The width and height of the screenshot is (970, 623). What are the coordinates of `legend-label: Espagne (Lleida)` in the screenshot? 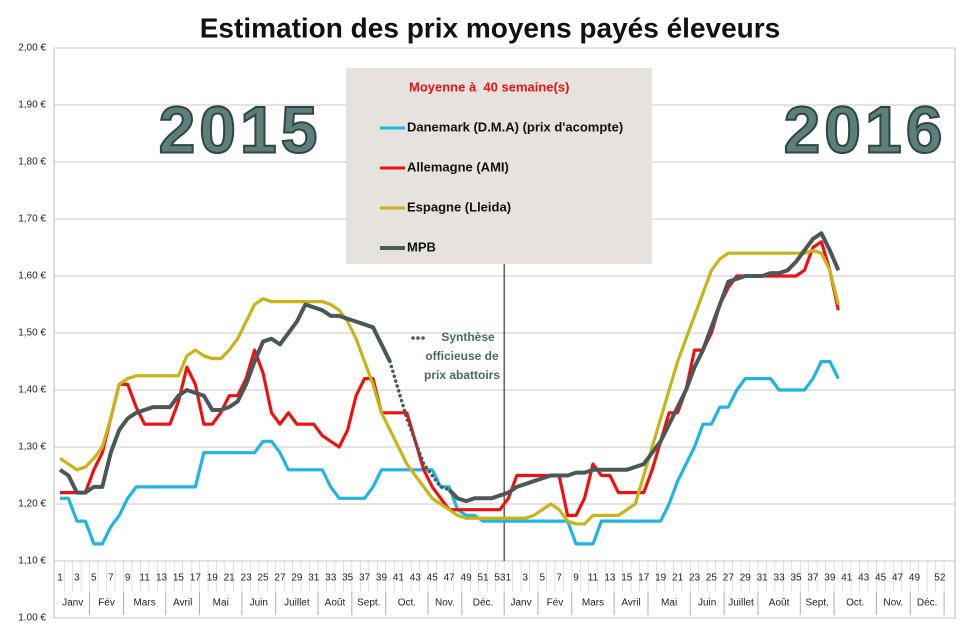 It's located at (459, 206).